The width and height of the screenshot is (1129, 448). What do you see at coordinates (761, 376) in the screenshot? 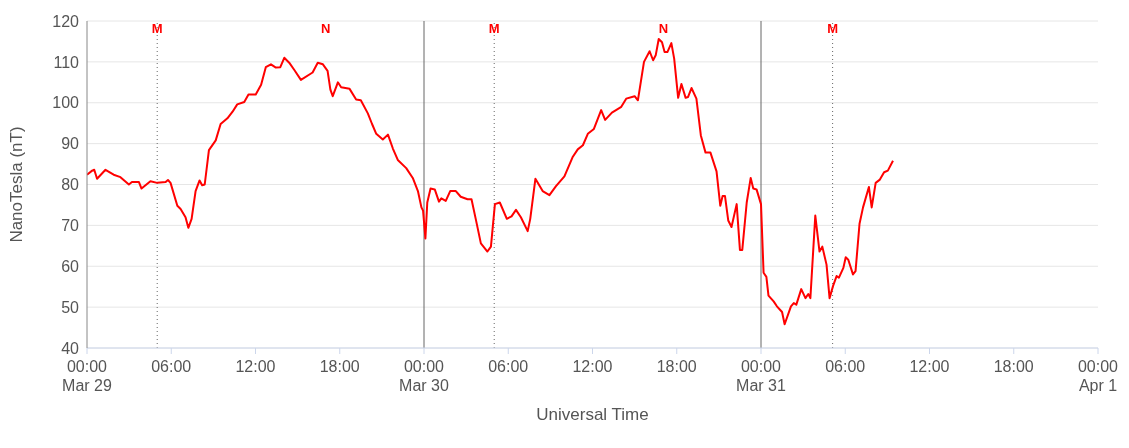
I see `x-tick-label: 00:00 Mar 31` at bounding box center [761, 376].